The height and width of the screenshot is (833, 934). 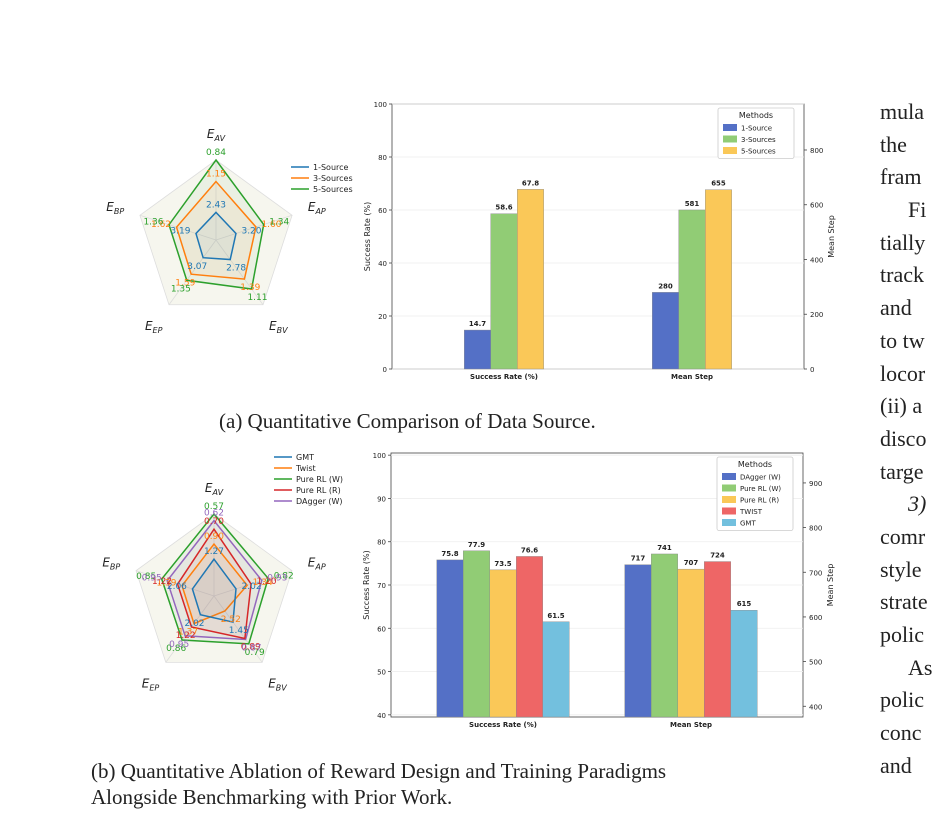 I want to click on right-column-line: tially, so click(x=903, y=242).